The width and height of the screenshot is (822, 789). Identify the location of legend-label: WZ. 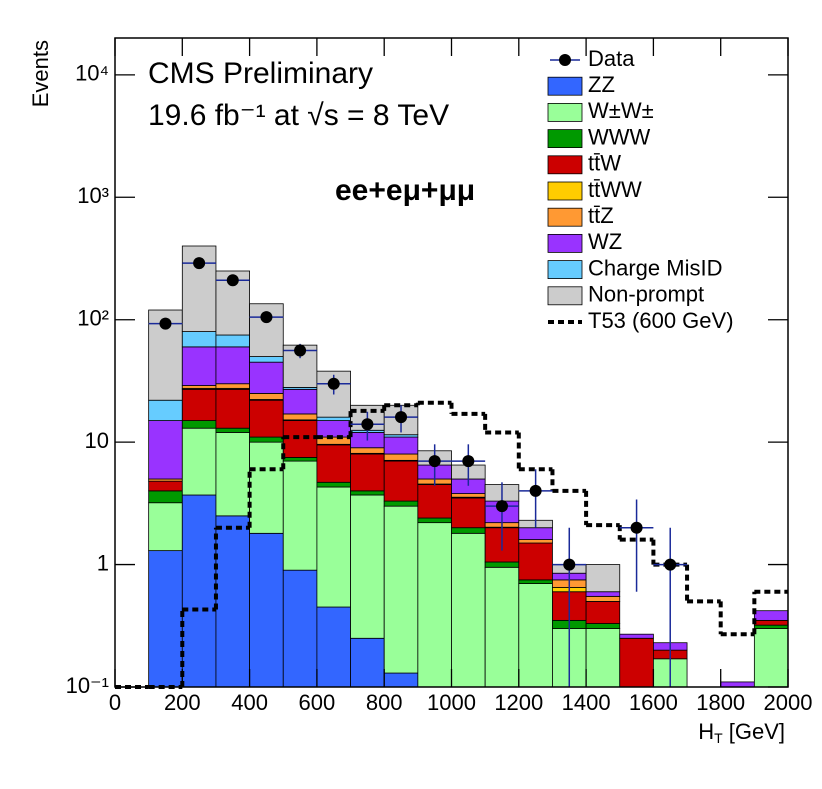
(605, 241).